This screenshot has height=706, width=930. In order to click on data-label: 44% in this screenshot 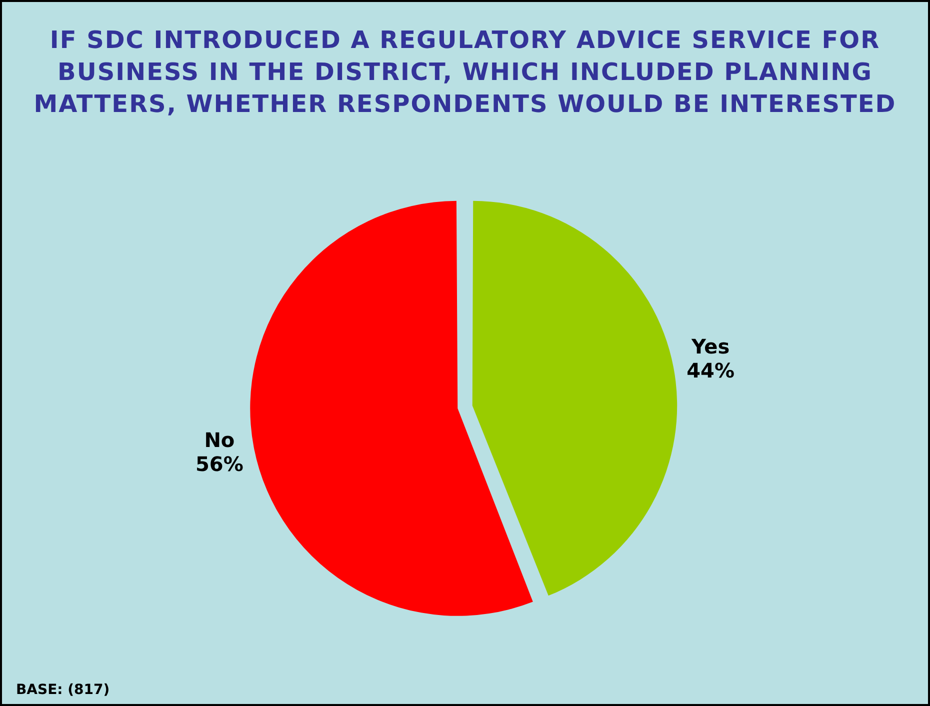, I will do `click(710, 370)`.